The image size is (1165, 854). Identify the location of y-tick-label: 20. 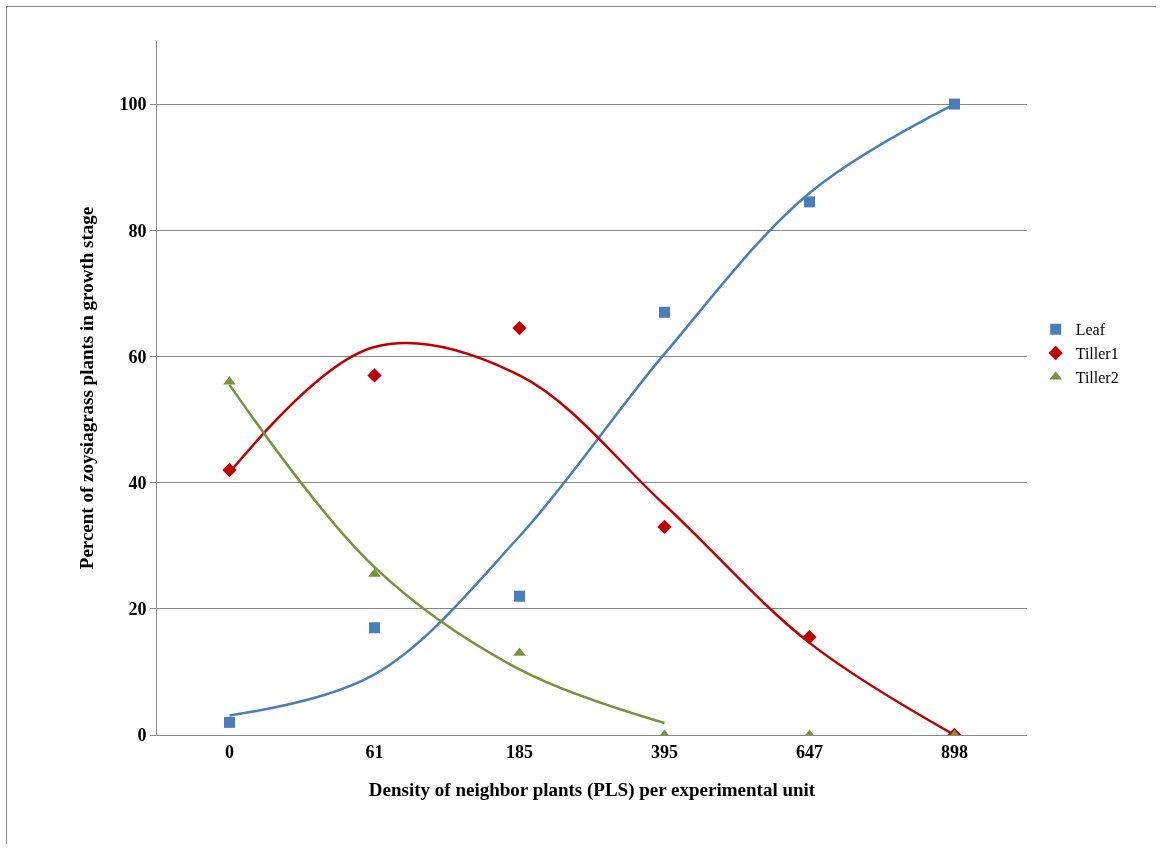
(137, 609).